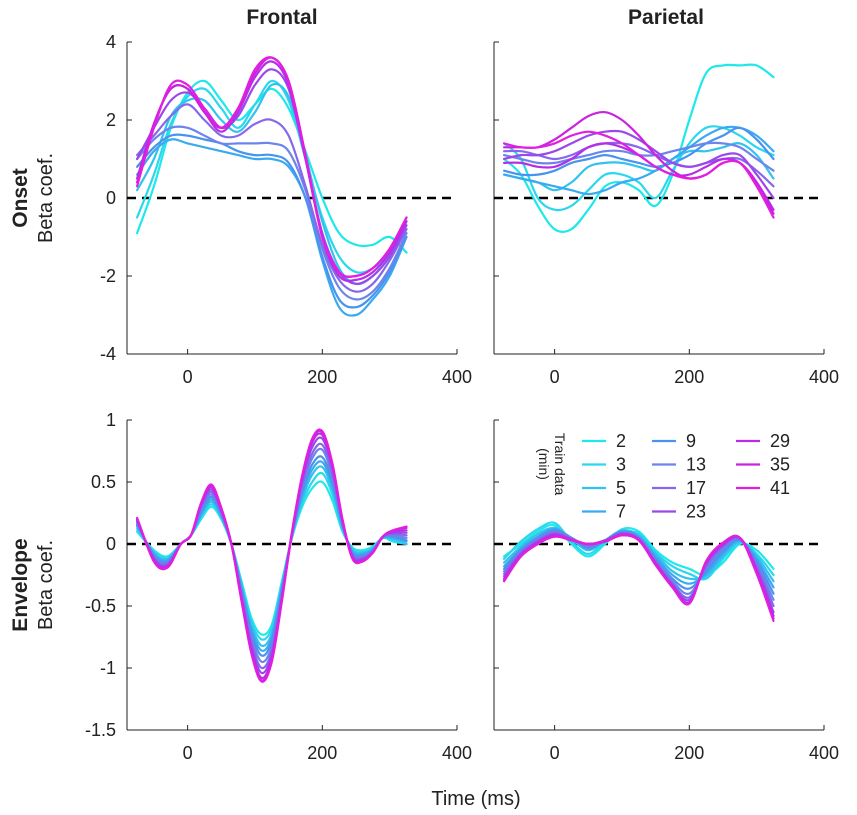  I want to click on y-tick-label: -4, so click(108, 354).